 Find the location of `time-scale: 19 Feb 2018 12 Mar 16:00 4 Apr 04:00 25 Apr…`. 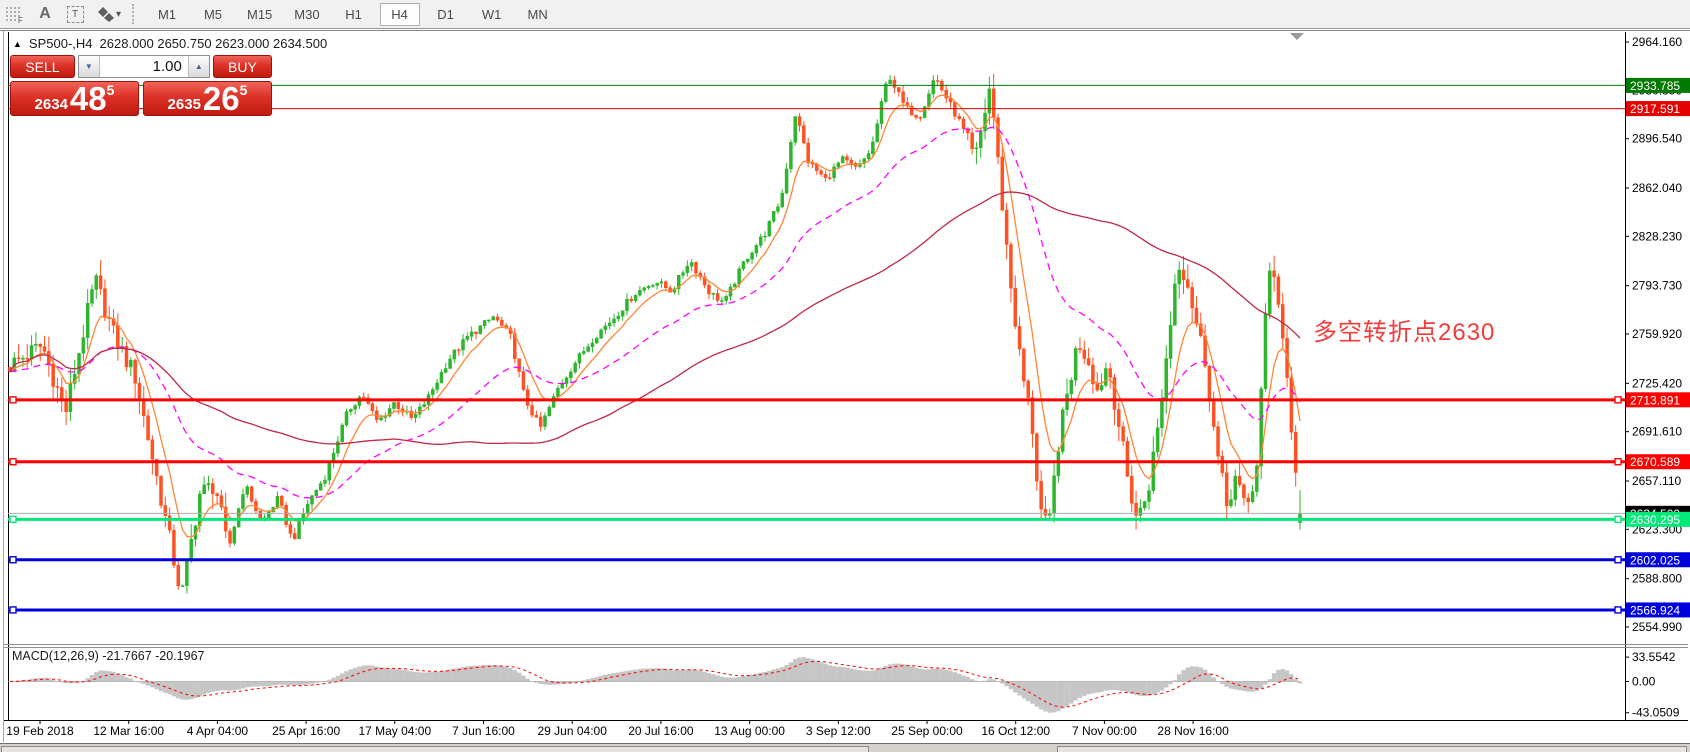

time-scale: 19 Feb 2018 12 Mar 16:00 4 Apr 04:00 25 Apr… is located at coordinates (617, 729).